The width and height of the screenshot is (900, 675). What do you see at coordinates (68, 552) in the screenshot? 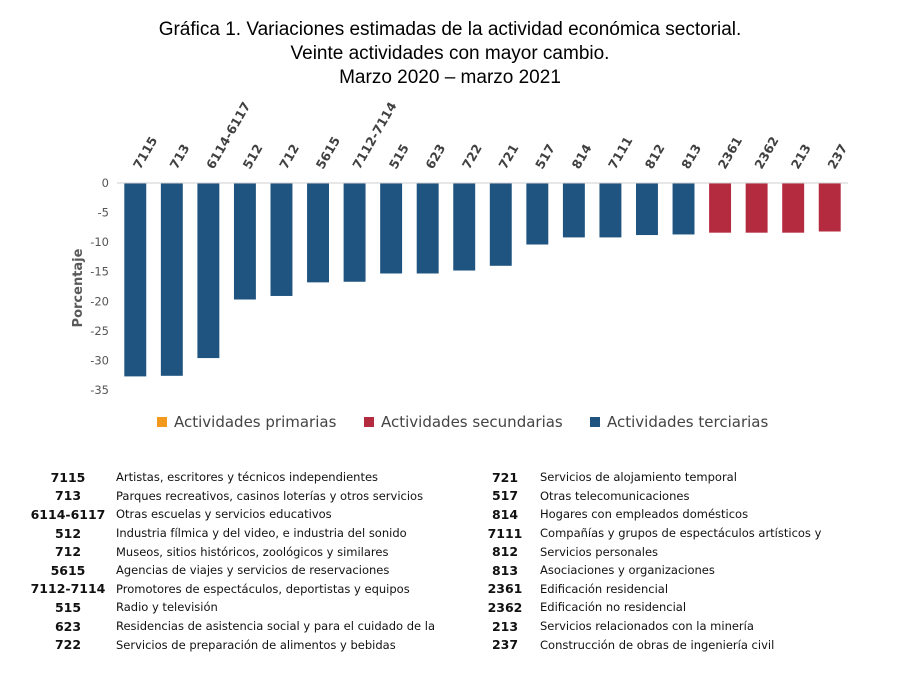
I see `activity-code: 712` at bounding box center [68, 552].